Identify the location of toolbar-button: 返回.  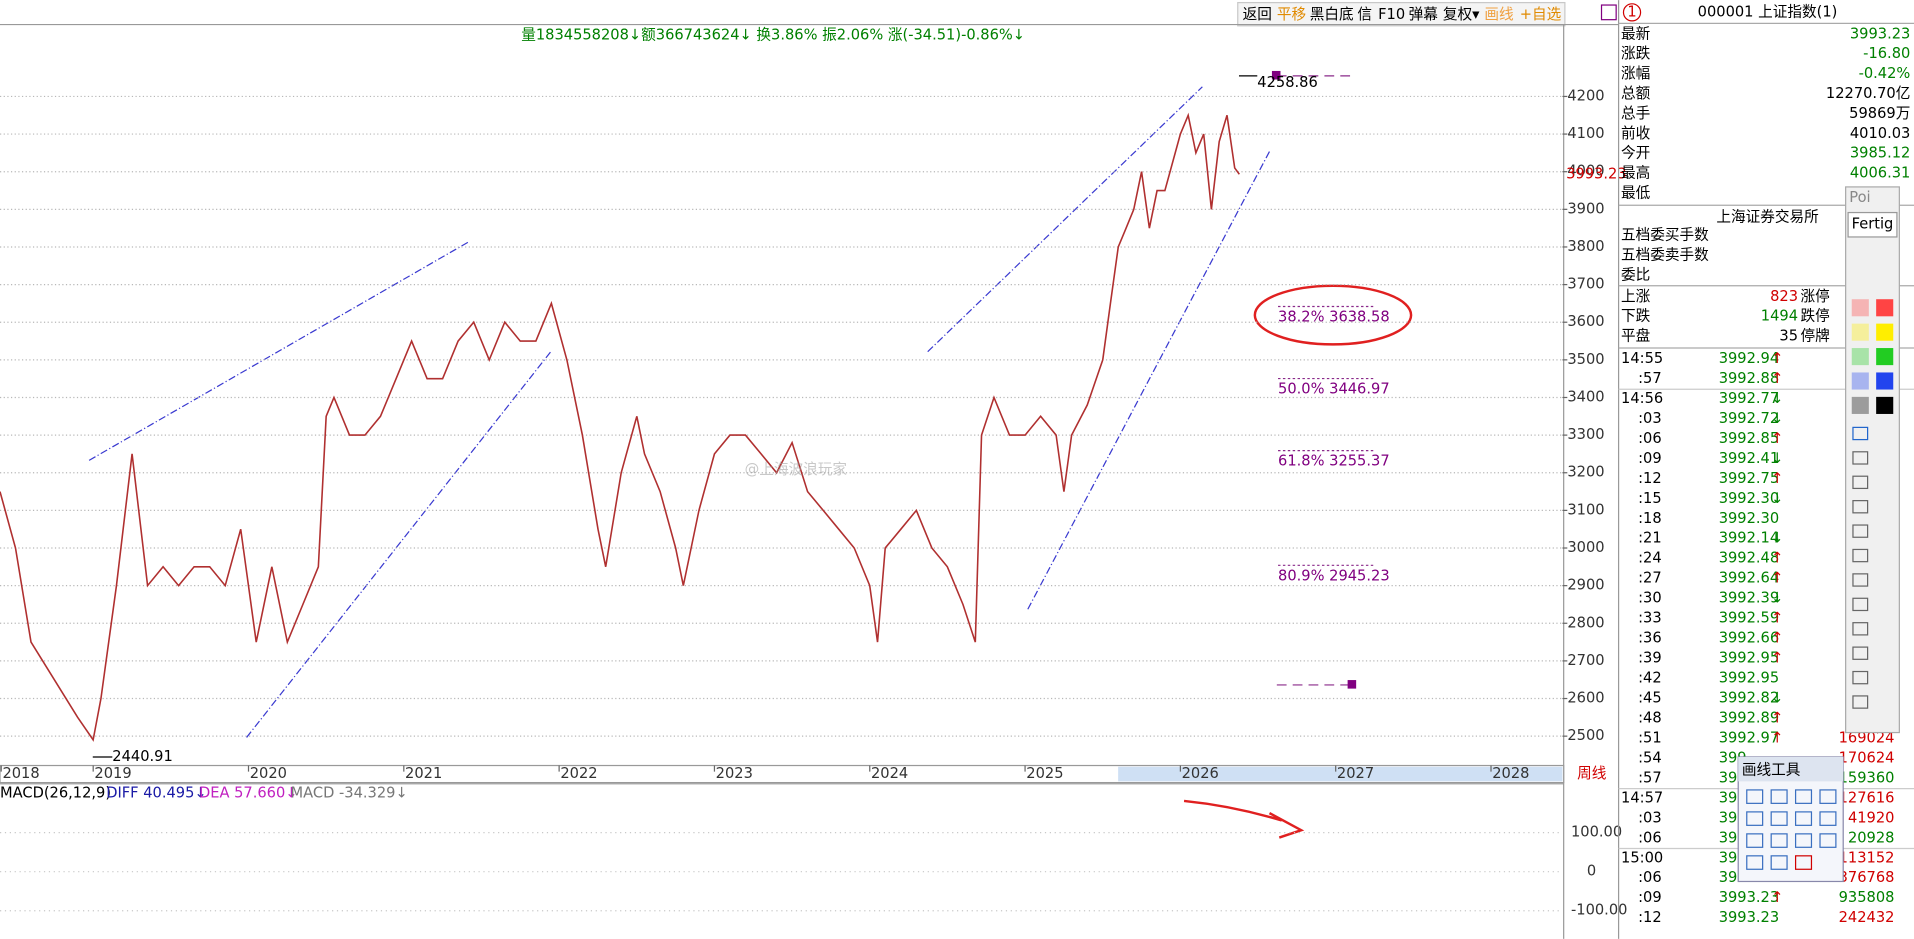
(1257, 14).